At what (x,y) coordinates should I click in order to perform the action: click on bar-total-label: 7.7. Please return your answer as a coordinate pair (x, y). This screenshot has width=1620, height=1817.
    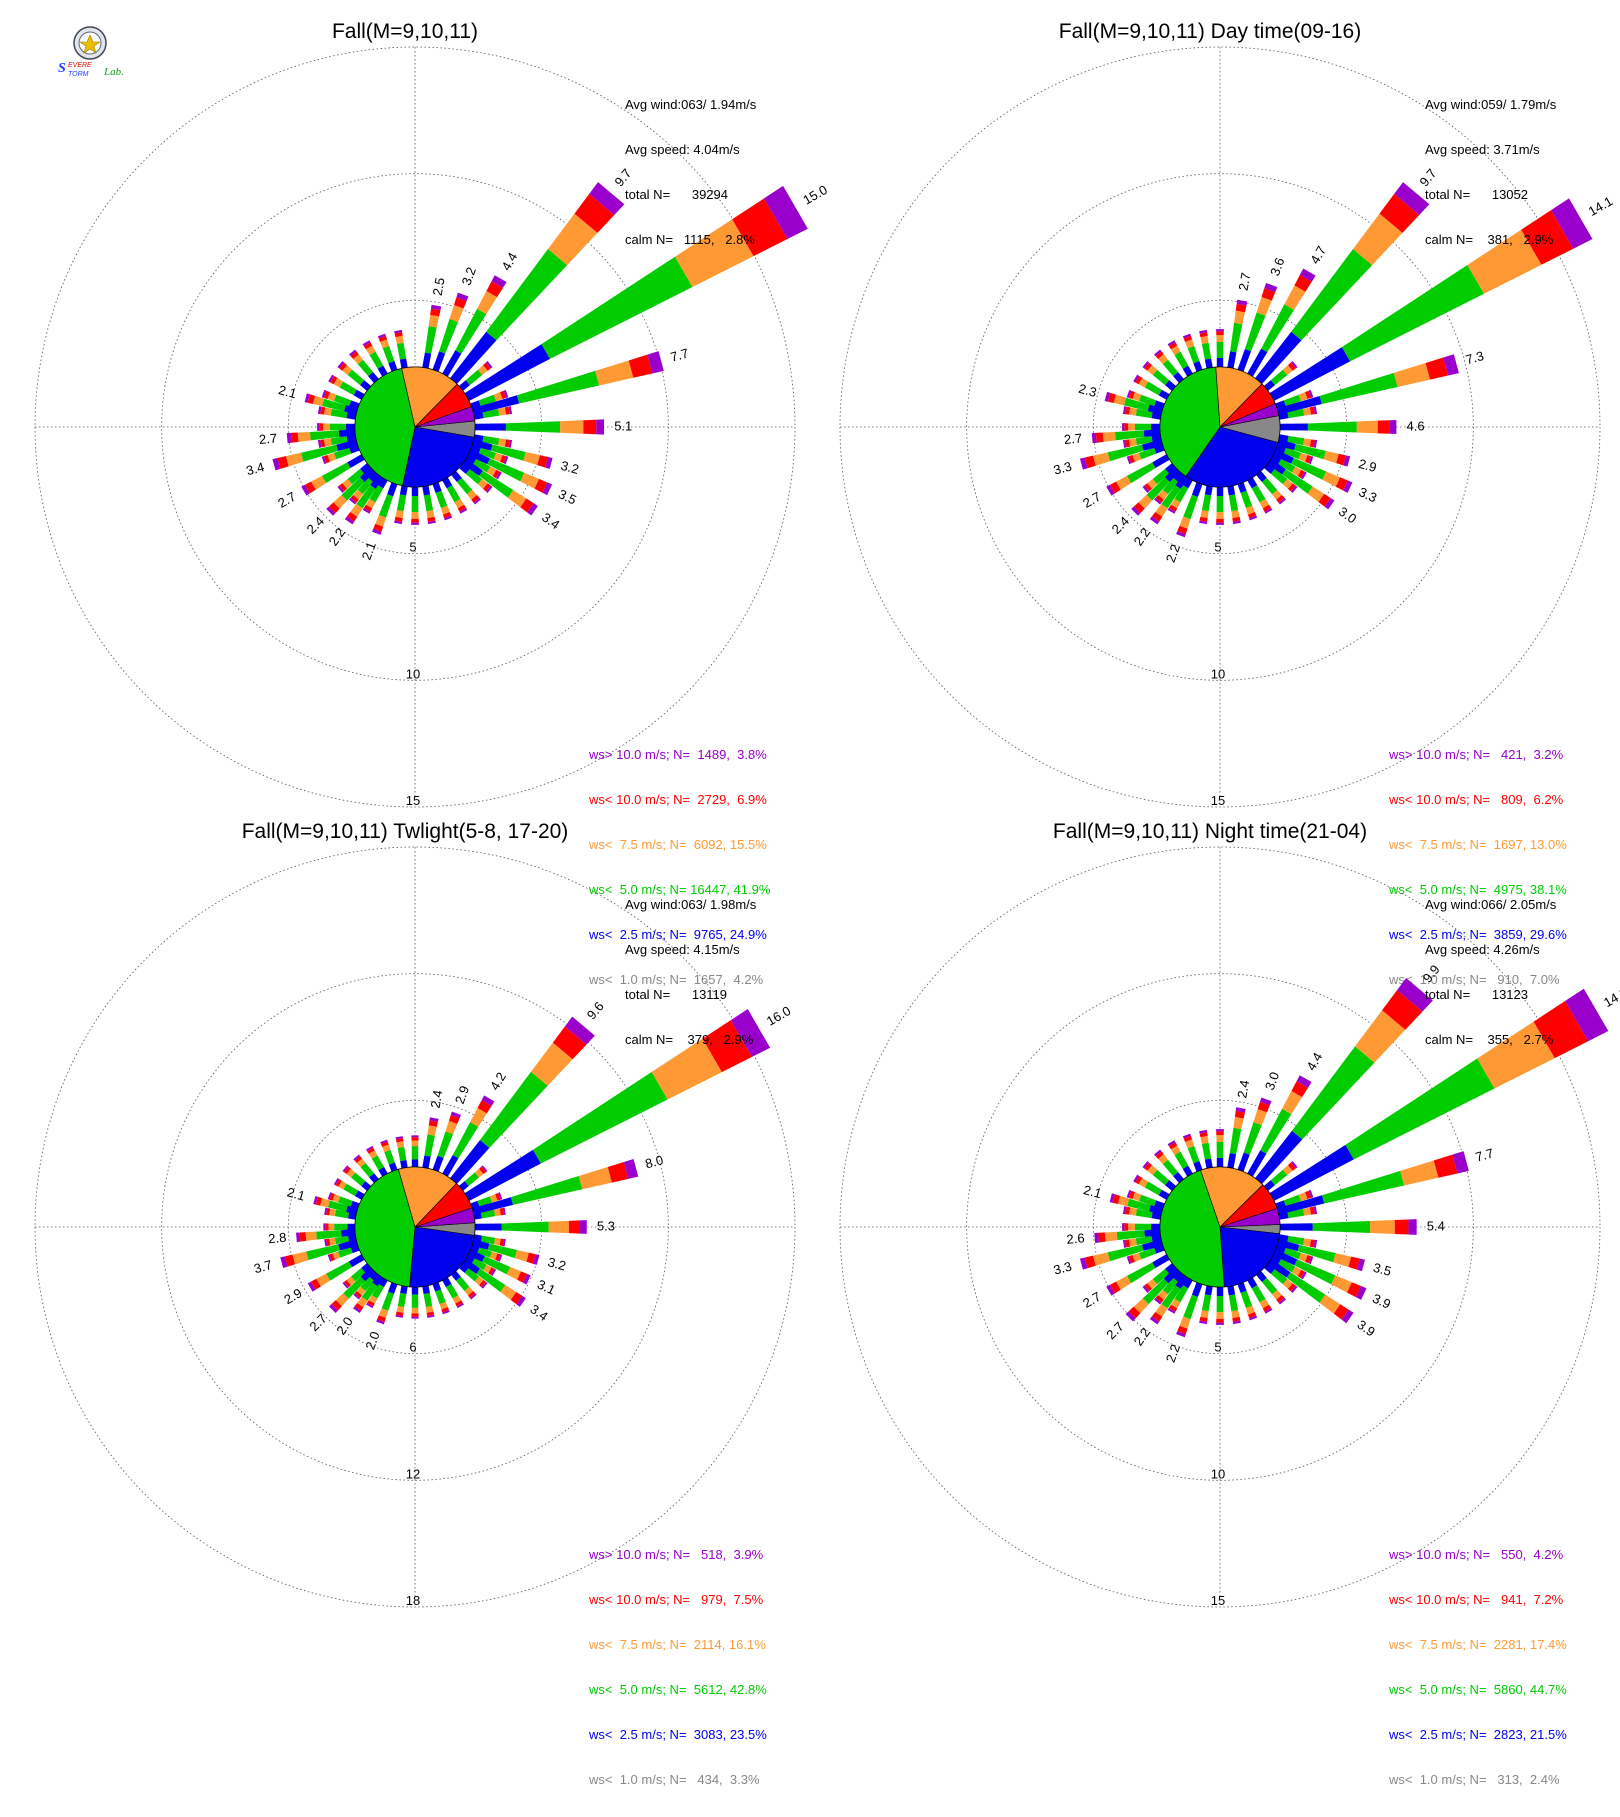
    Looking at the image, I should click on (679, 354).